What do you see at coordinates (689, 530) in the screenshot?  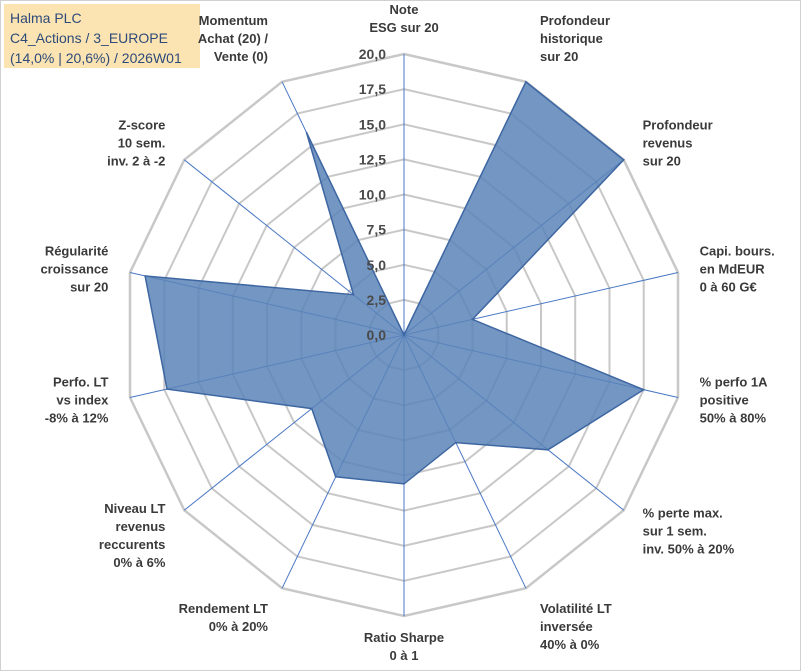 I see `category-label: % perte max. sur 1 sem. inv. 50% à 20%` at bounding box center [689, 530].